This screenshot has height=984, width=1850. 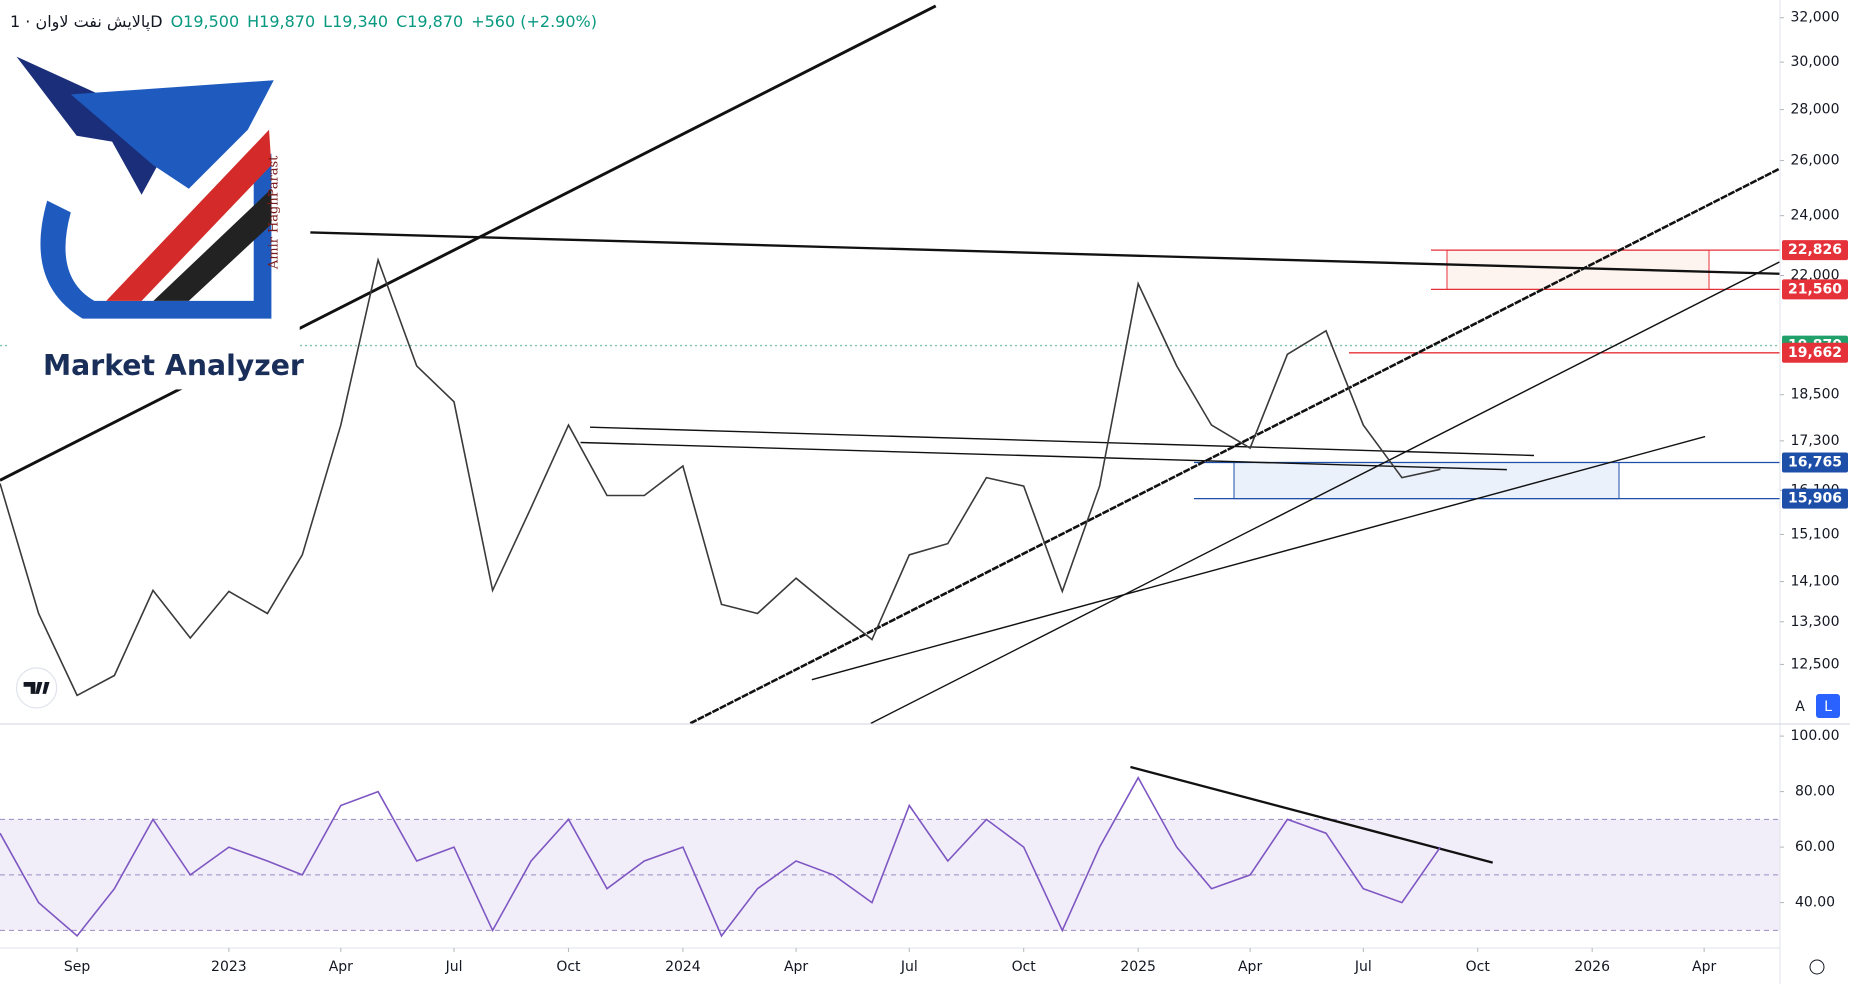 What do you see at coordinates (1426, 480) in the screenshot?
I see `zone` at bounding box center [1426, 480].